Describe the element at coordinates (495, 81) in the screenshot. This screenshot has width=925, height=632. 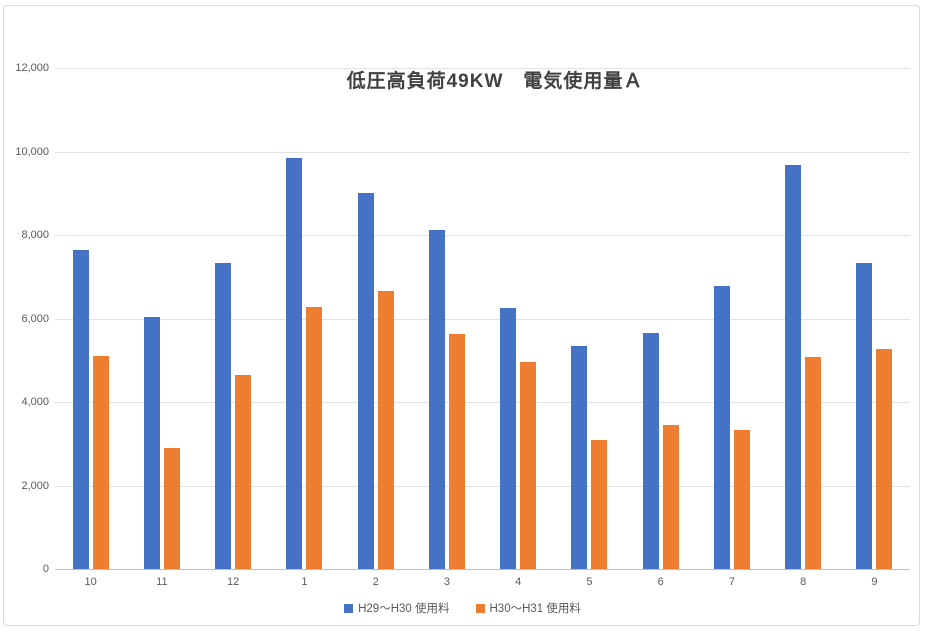
I see `chart-title: 低圧高負荷49KW 電気使用量Ａ` at that location.